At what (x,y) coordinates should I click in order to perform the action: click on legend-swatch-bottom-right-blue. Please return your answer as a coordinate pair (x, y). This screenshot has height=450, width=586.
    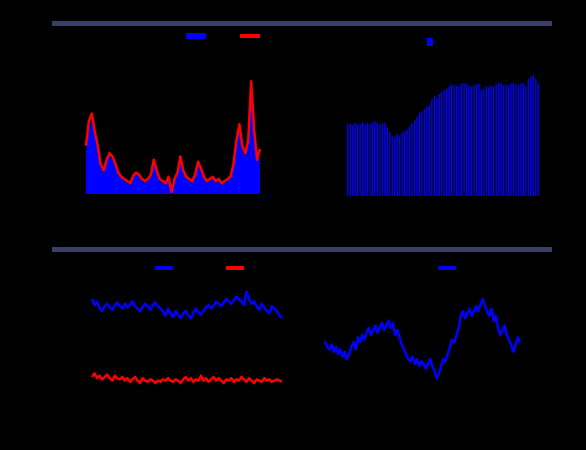
    Looking at the image, I should click on (447, 268).